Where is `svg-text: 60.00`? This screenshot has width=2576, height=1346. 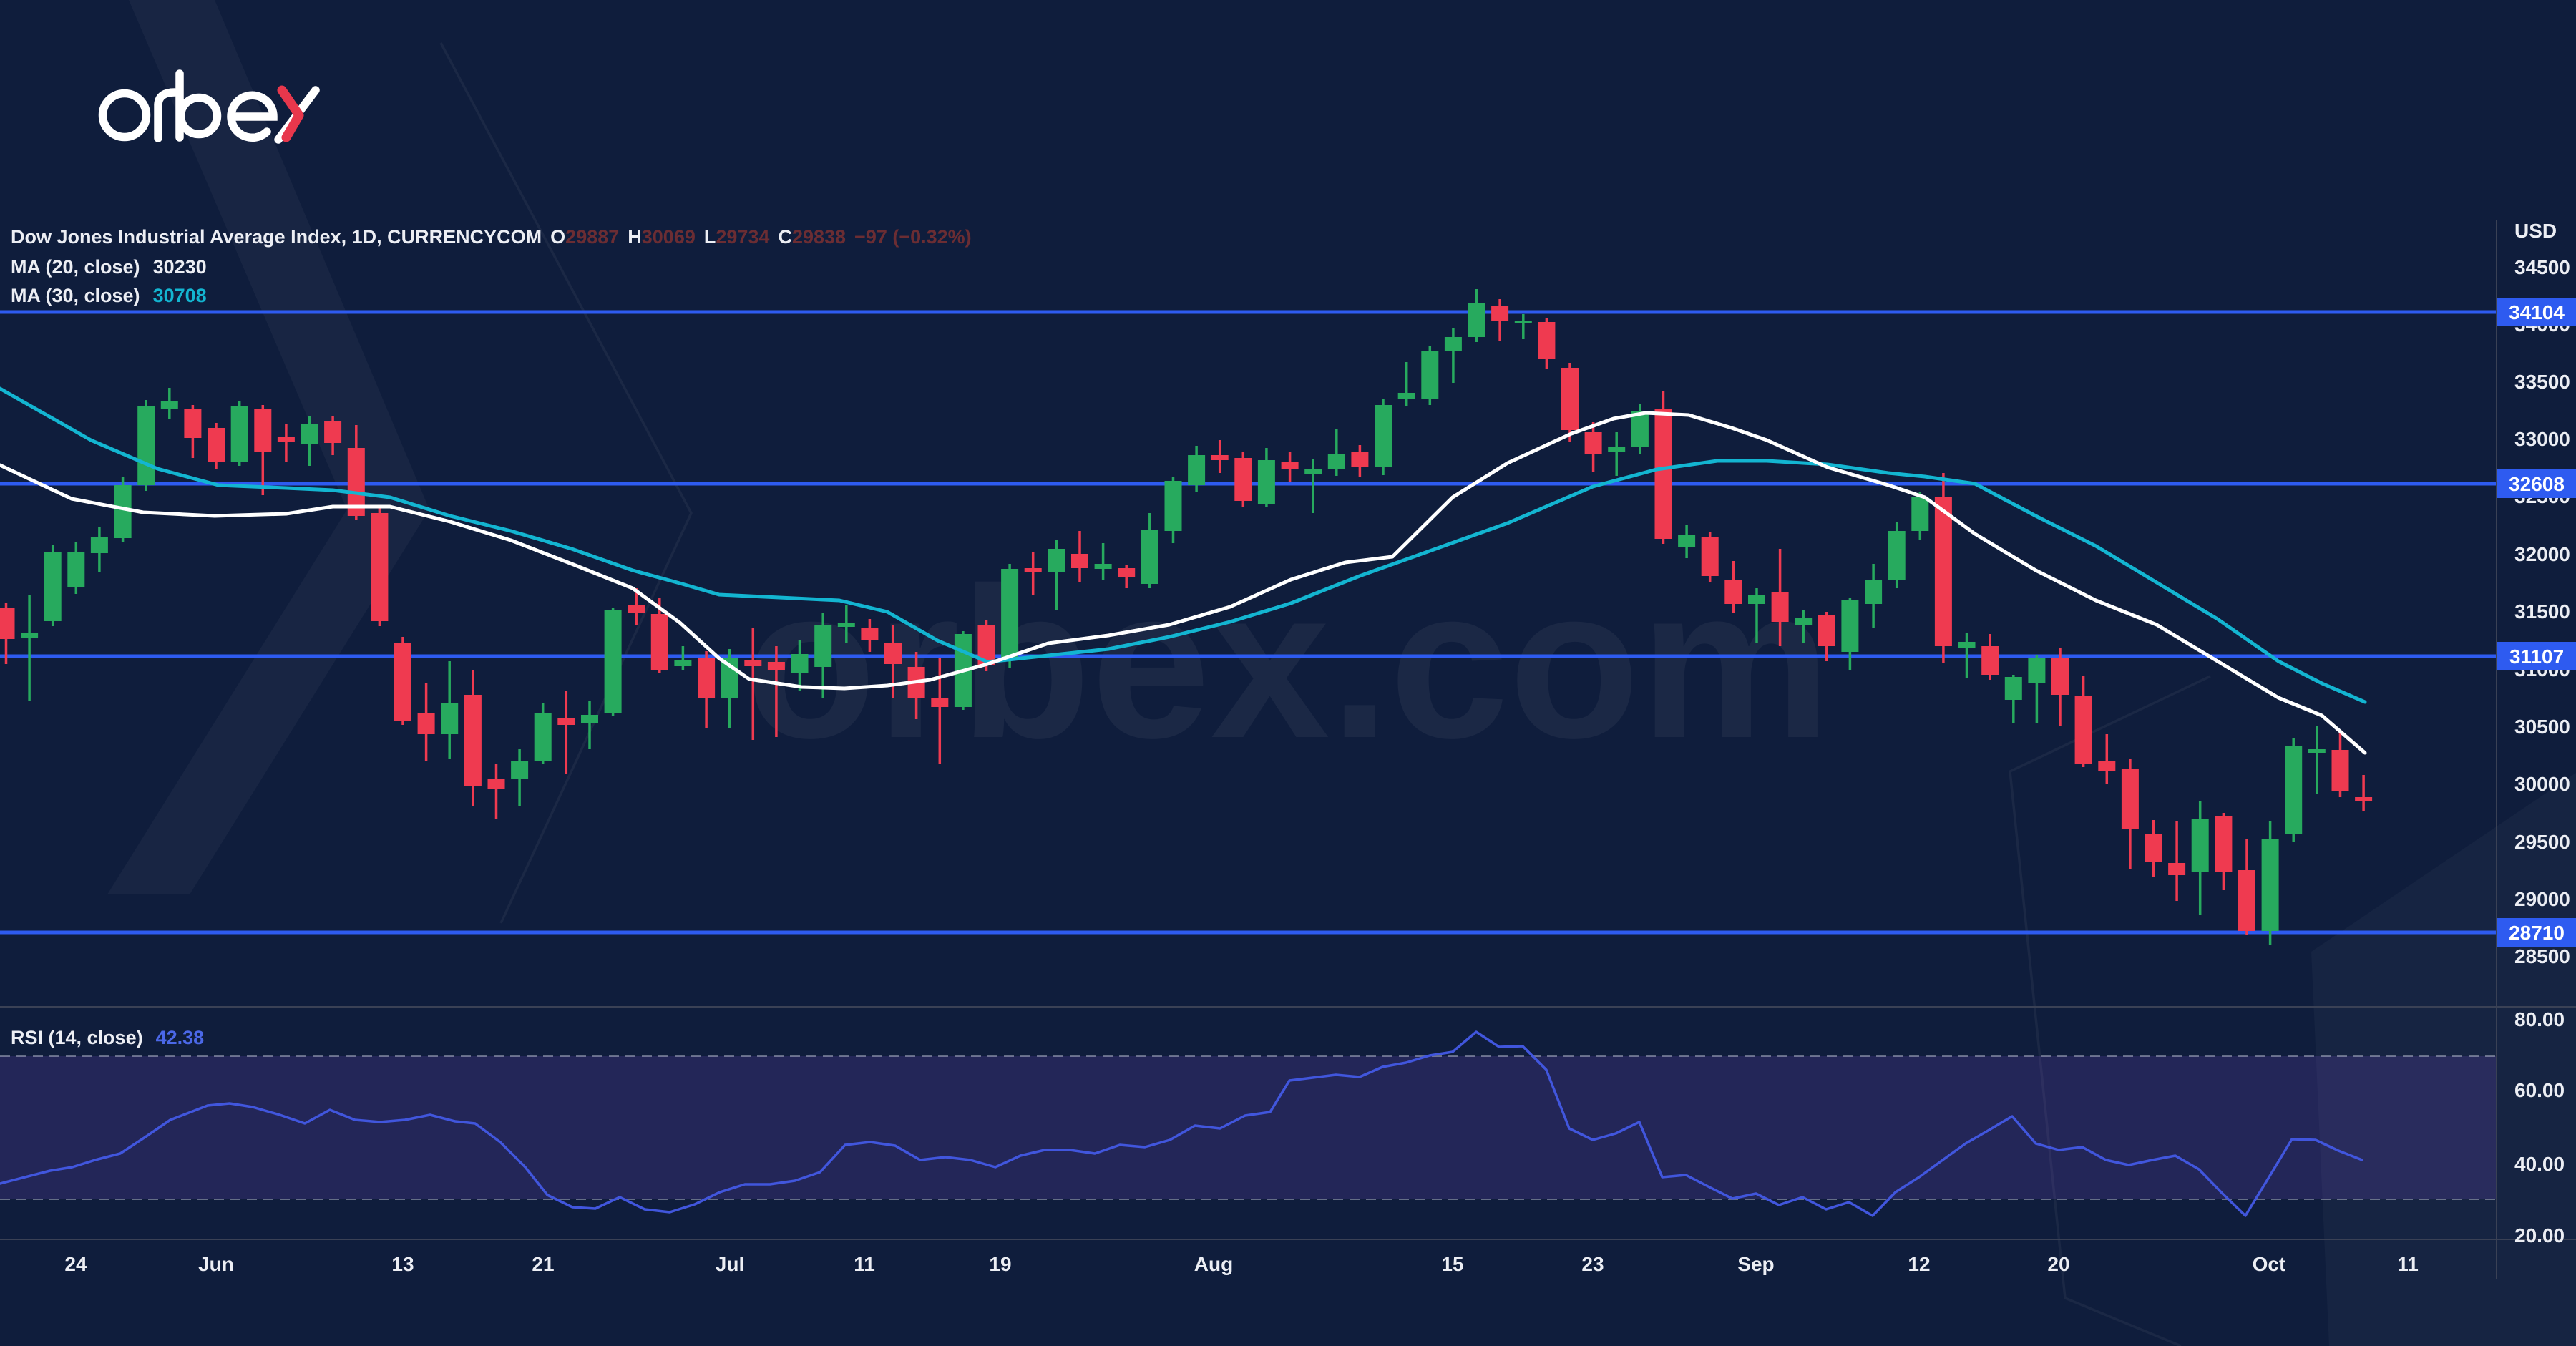
svg-text: 60.00 is located at coordinates (2539, 1090).